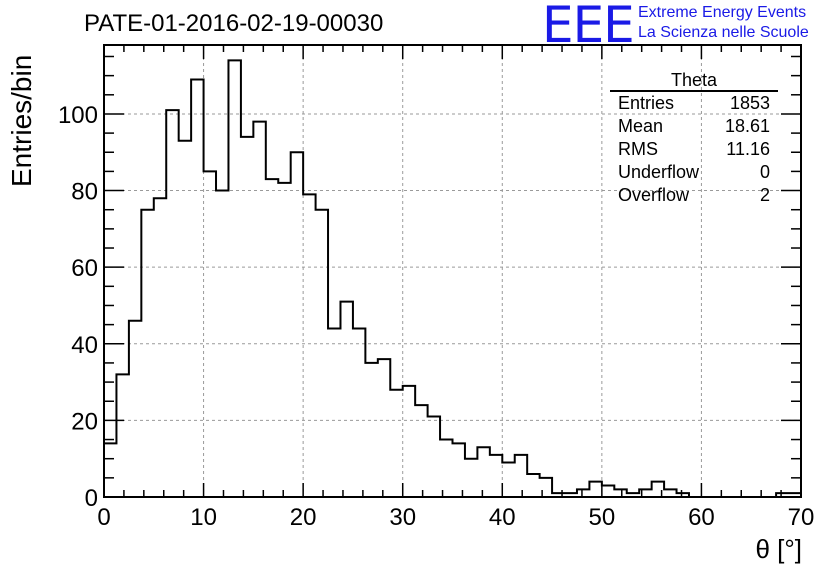  What do you see at coordinates (103, 517) in the screenshot?
I see `x-tick-label: 0` at bounding box center [103, 517].